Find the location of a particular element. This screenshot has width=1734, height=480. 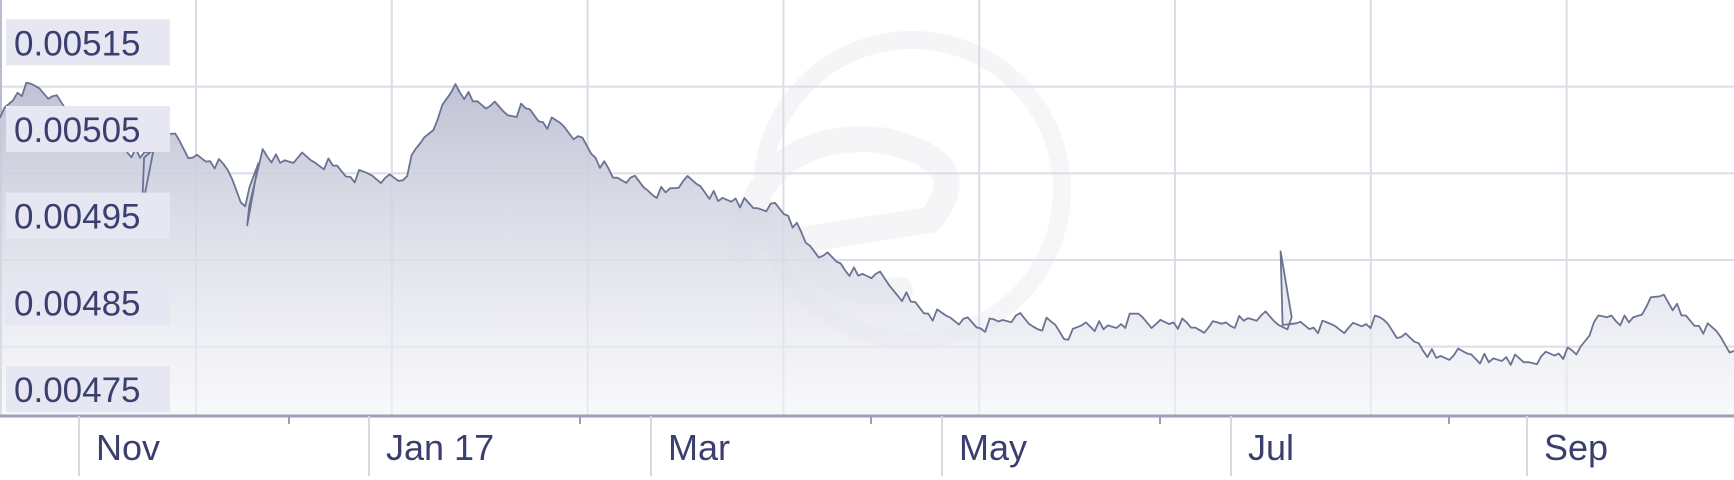

y-tick-label: 0.00475 is located at coordinates (77, 390).